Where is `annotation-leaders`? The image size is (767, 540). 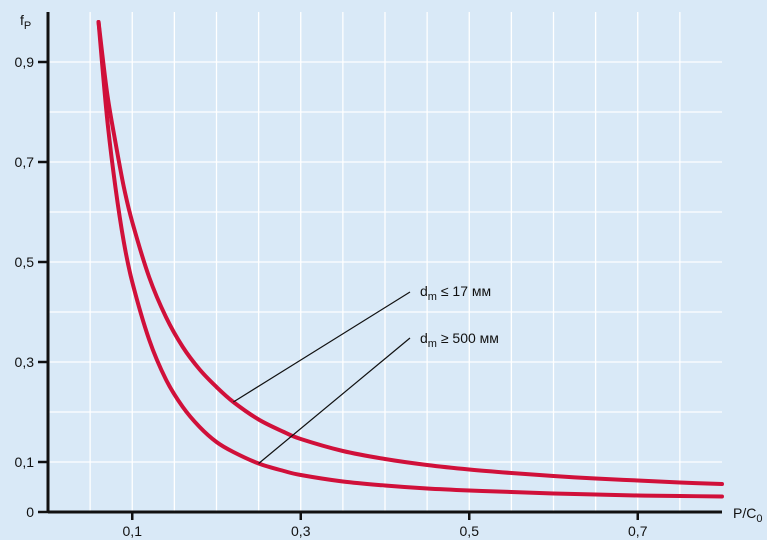 annotation-leaders is located at coordinates (322, 377).